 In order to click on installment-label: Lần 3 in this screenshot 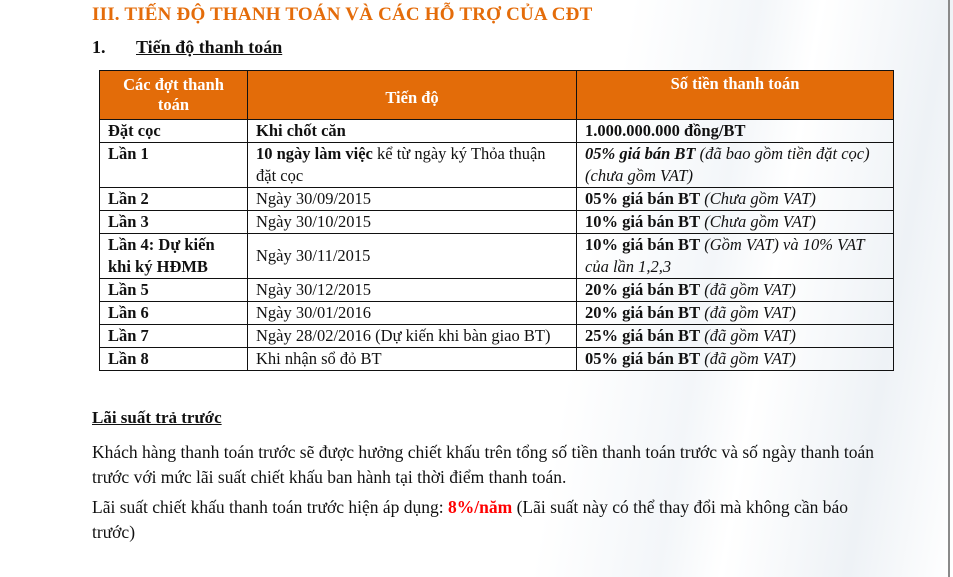, I will do `click(173, 222)`.